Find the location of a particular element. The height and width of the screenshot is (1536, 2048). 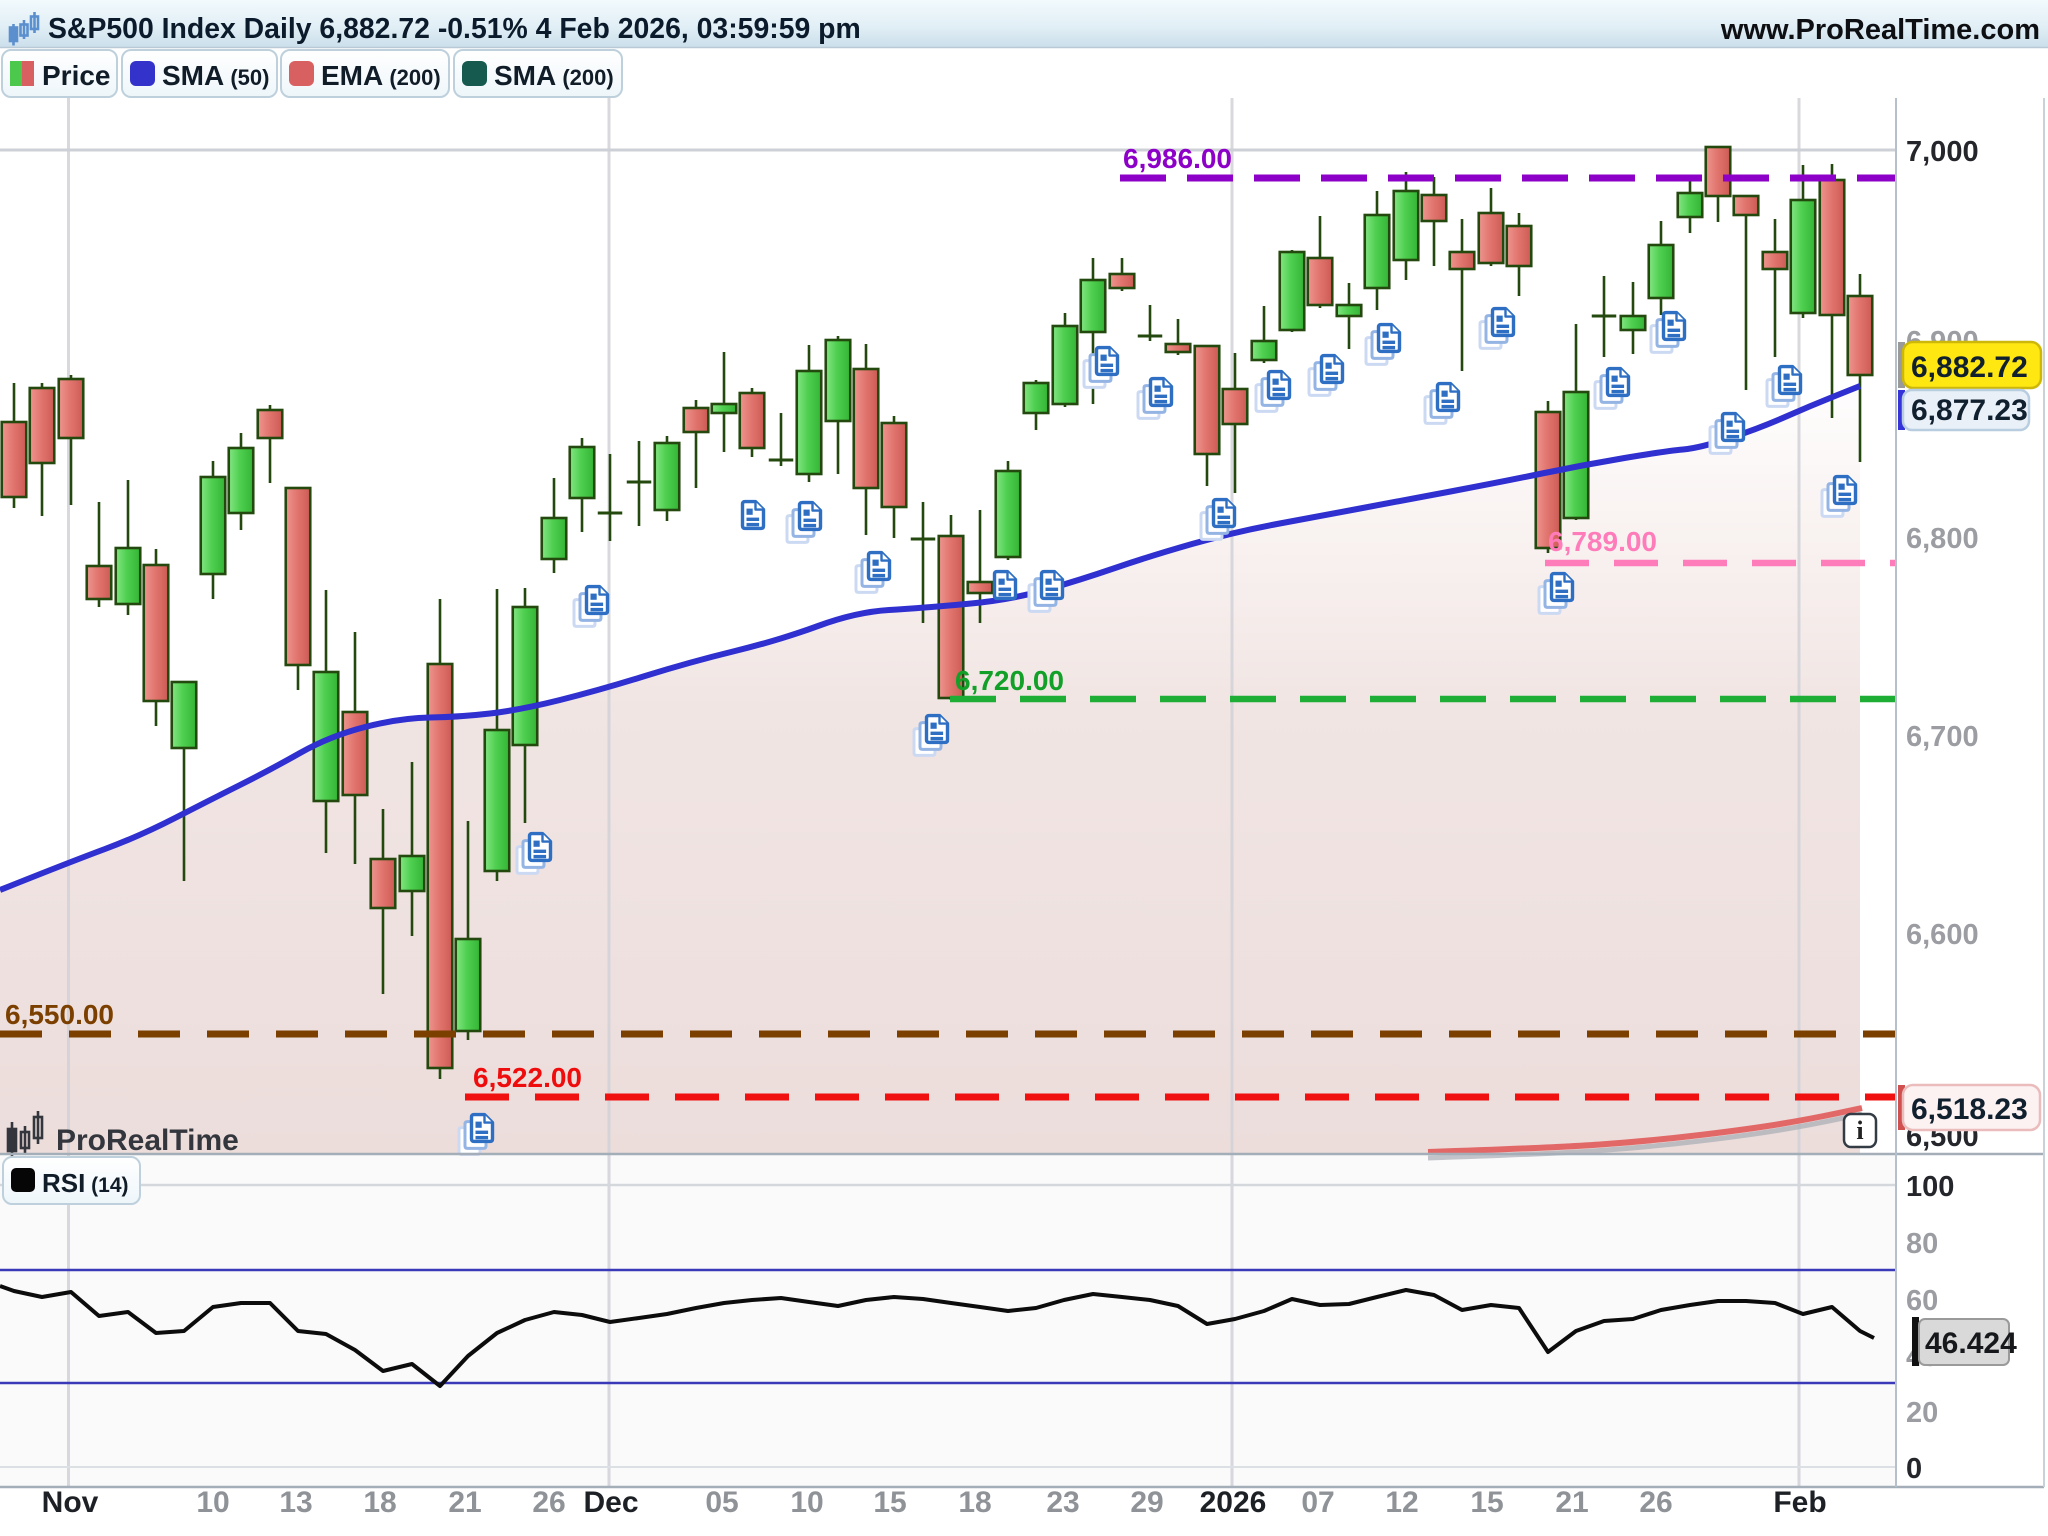

svg-text: 2026 is located at coordinates (1233, 1502).